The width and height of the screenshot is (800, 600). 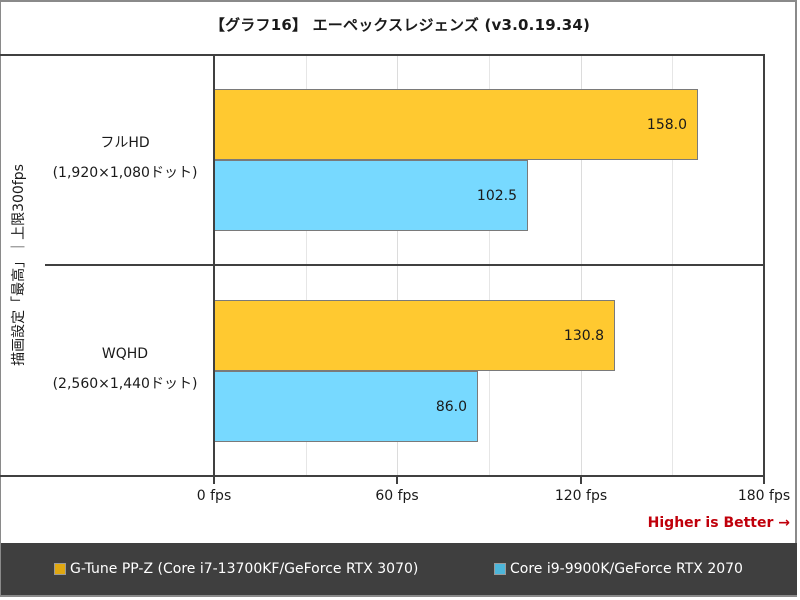 I want to click on bar-fhd-gtune: 158.0, so click(x=456, y=124).